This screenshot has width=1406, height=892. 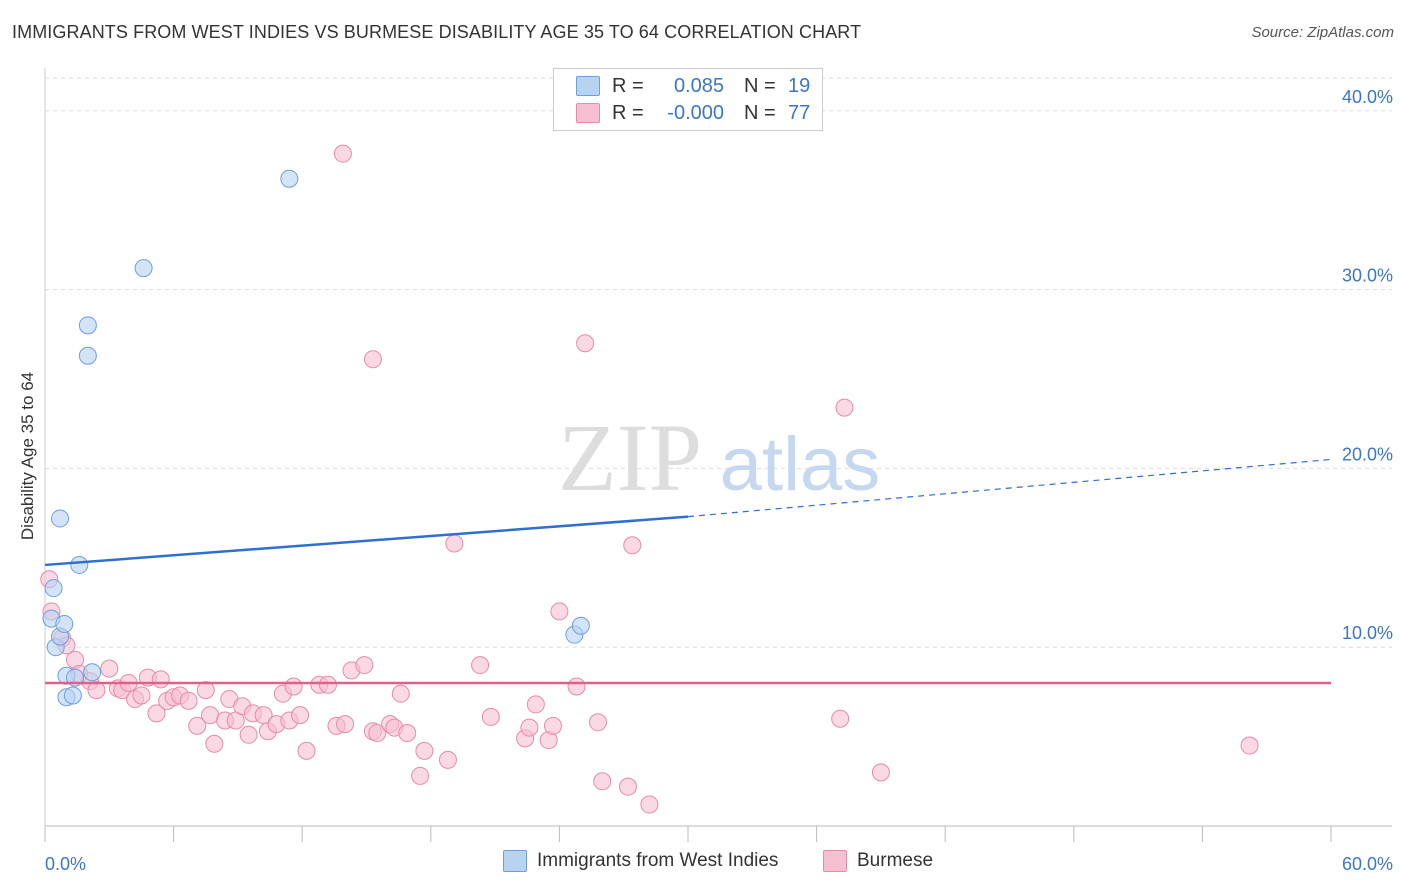 What do you see at coordinates (1367, 864) in the screenshot?
I see `x-tick-label: 60.0%` at bounding box center [1367, 864].